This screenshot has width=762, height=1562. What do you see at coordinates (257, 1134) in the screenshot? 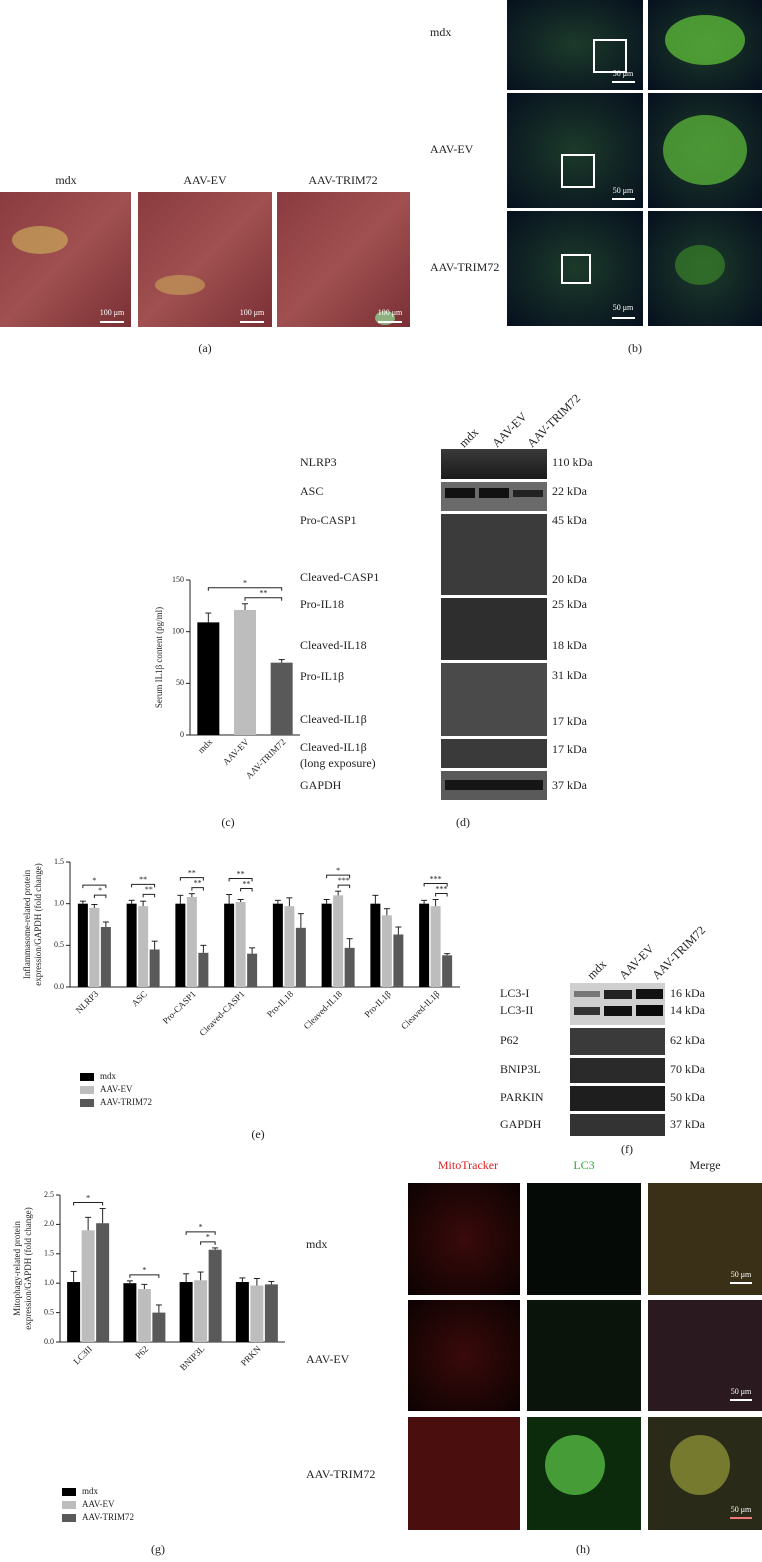
I see `panel-label: (e)` at bounding box center [257, 1134].